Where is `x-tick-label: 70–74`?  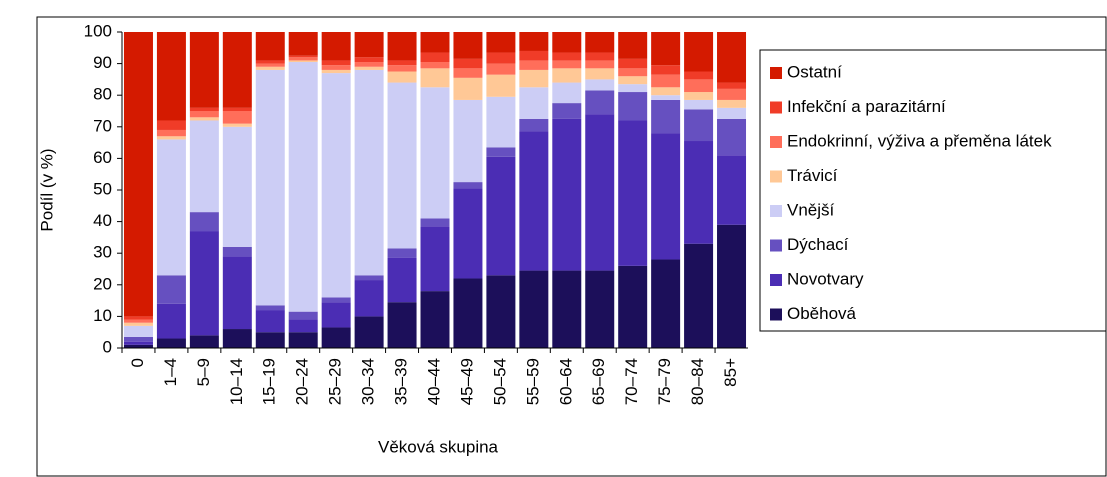
x-tick-label: 70–74 is located at coordinates (631, 381).